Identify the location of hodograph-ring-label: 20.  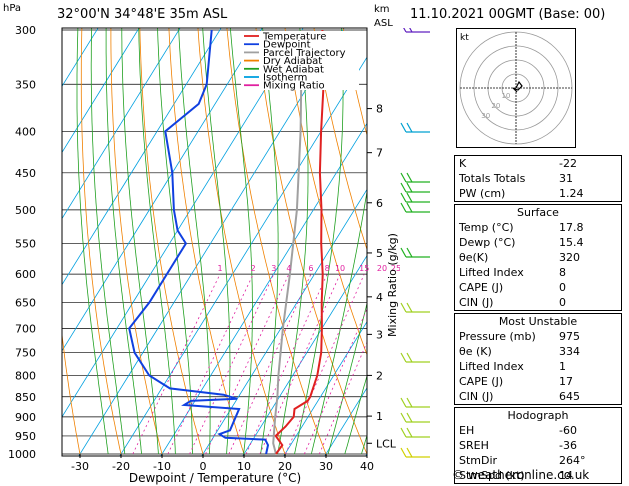
(495, 106).